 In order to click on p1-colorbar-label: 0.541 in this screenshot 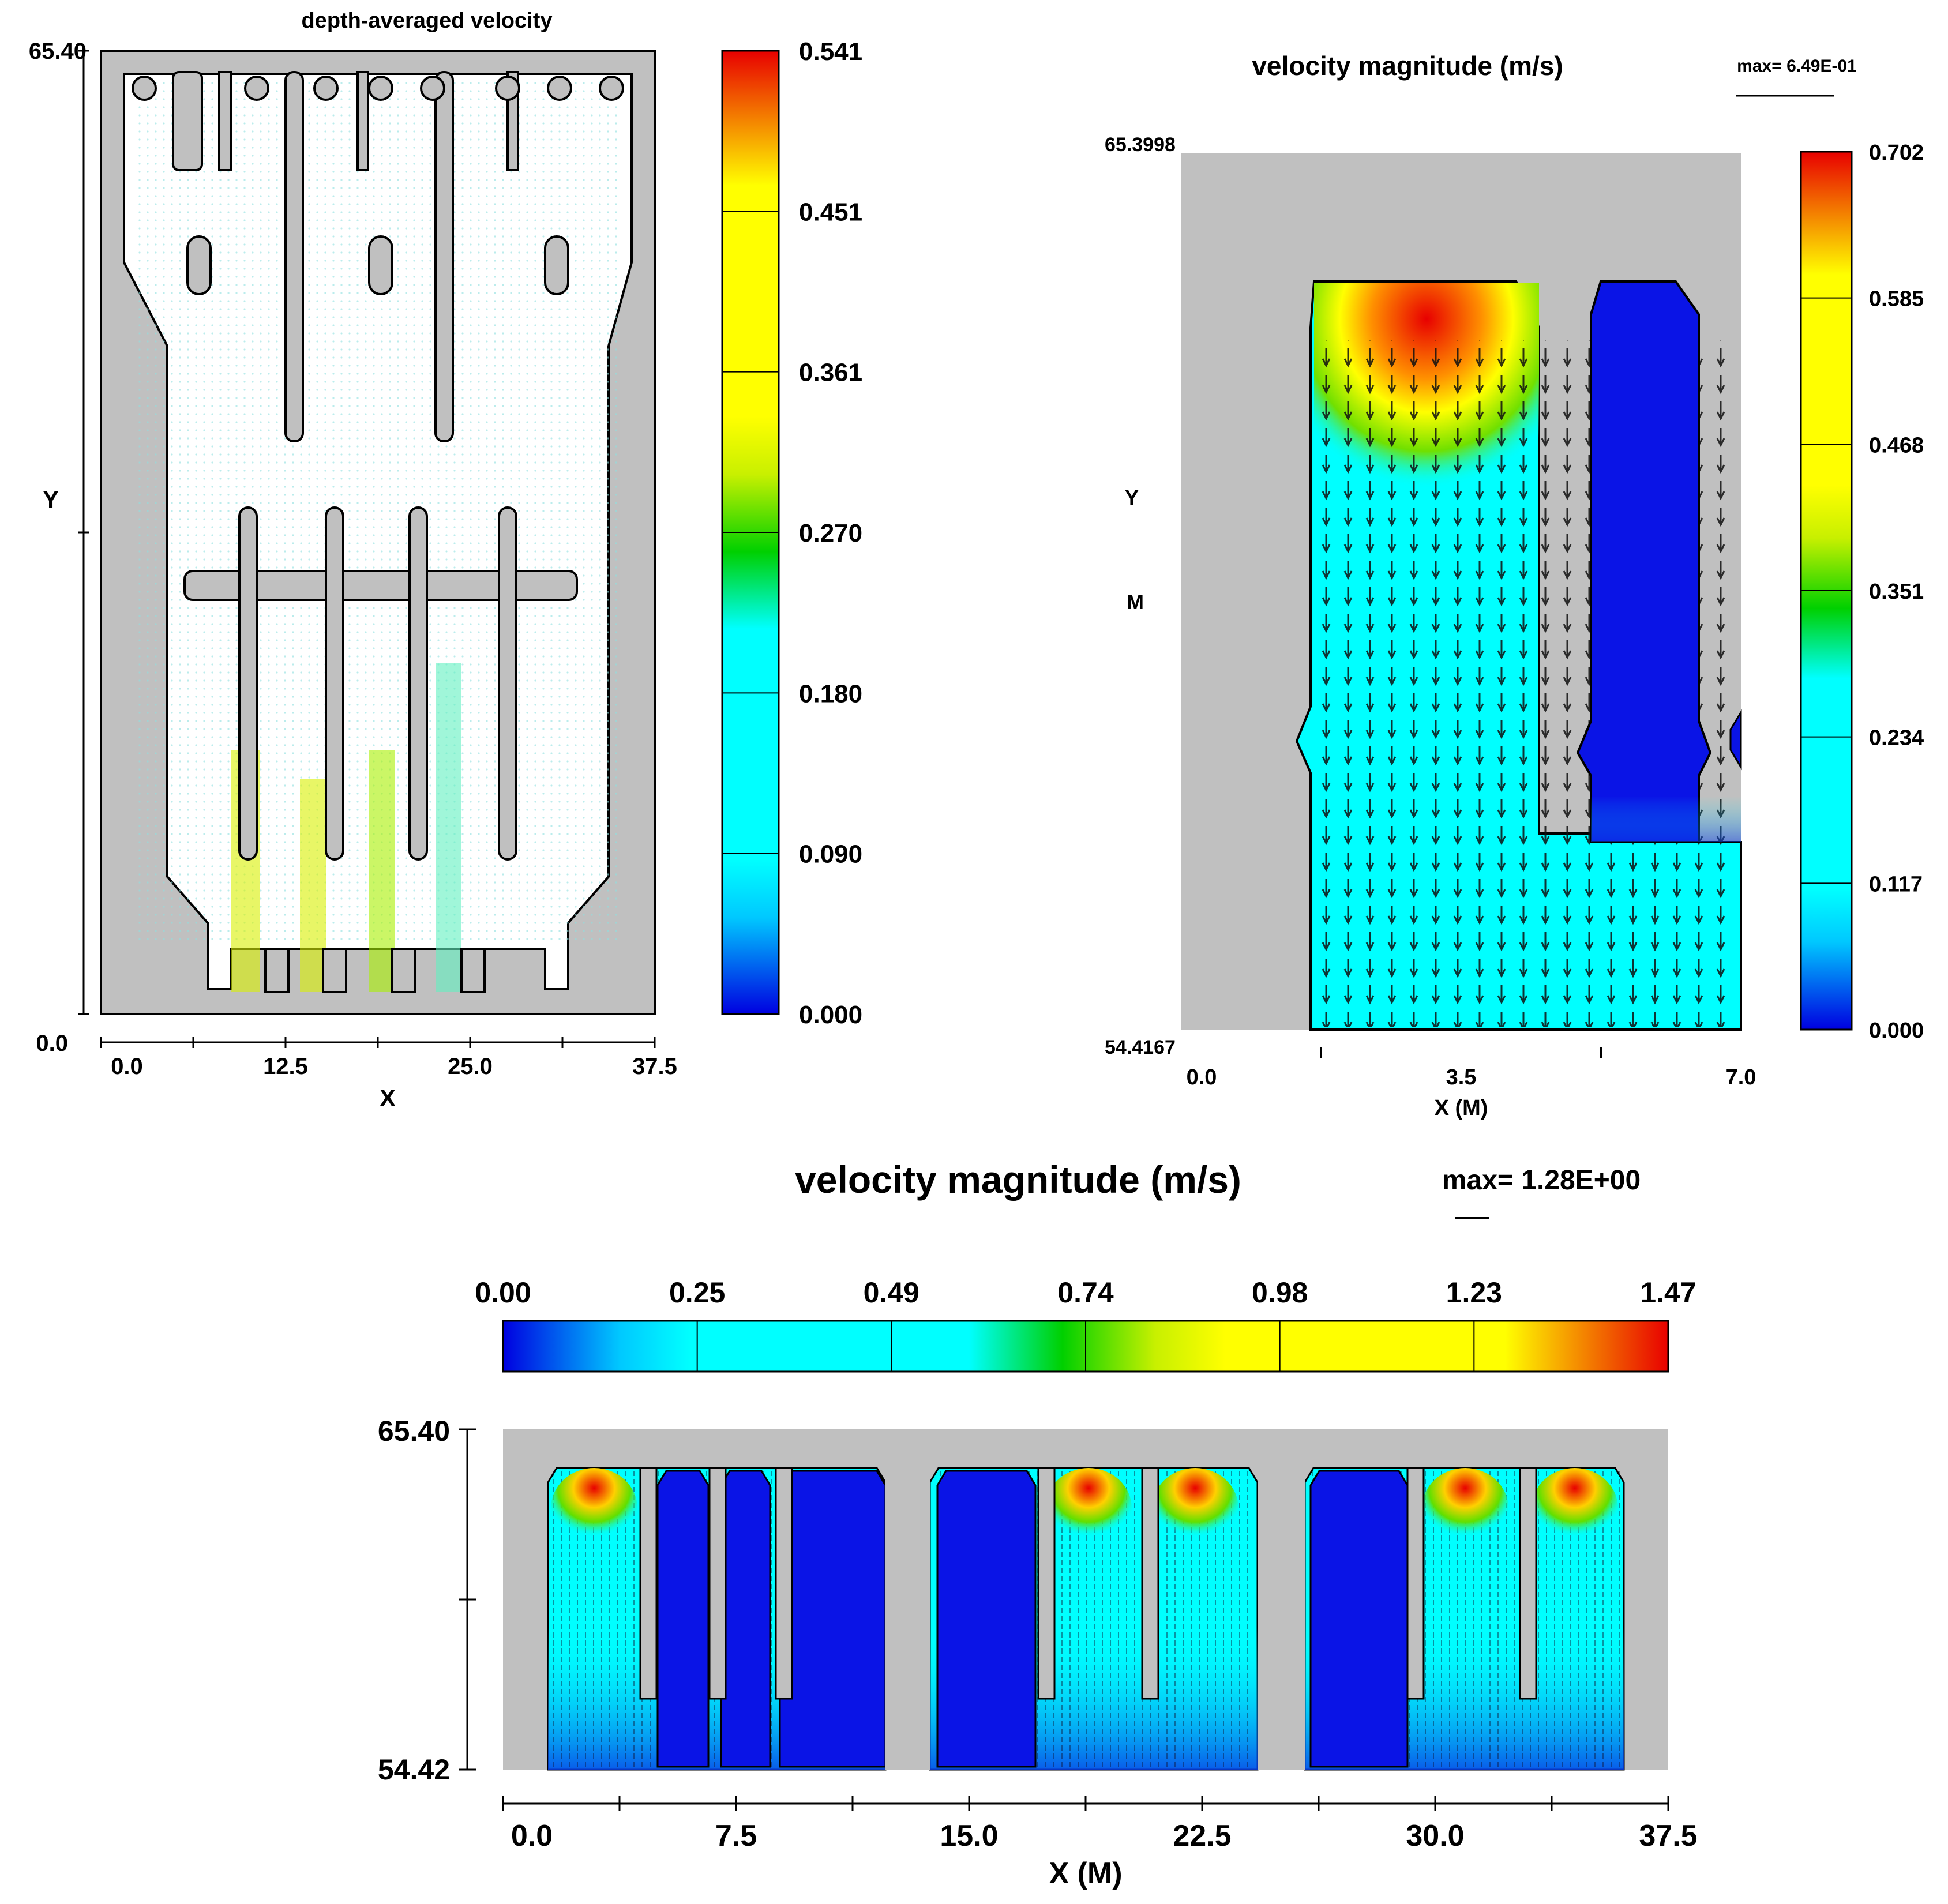, I will do `click(830, 51)`.